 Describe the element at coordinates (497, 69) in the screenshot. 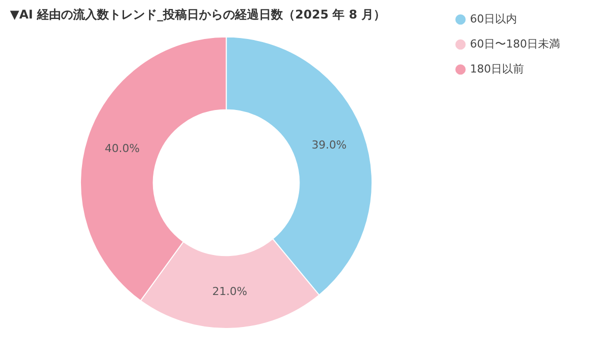

I see `legend-label: 180日以前` at that location.